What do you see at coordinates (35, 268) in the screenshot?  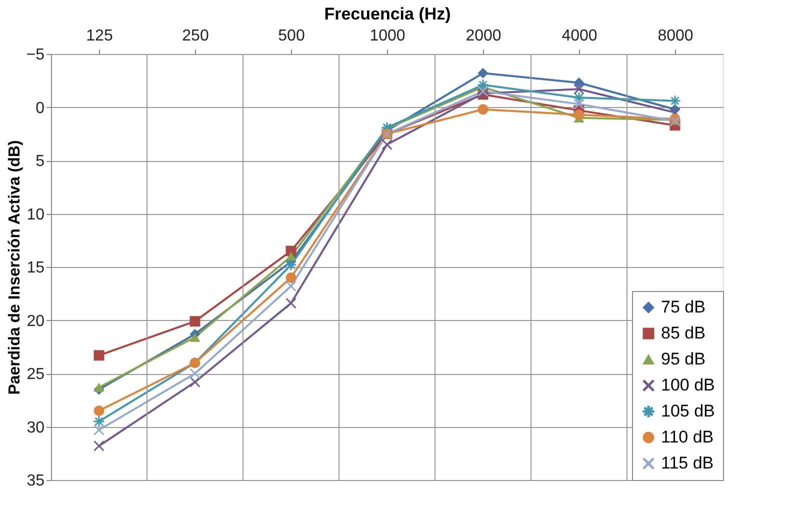 I see `y-tick-label: 15` at bounding box center [35, 268].